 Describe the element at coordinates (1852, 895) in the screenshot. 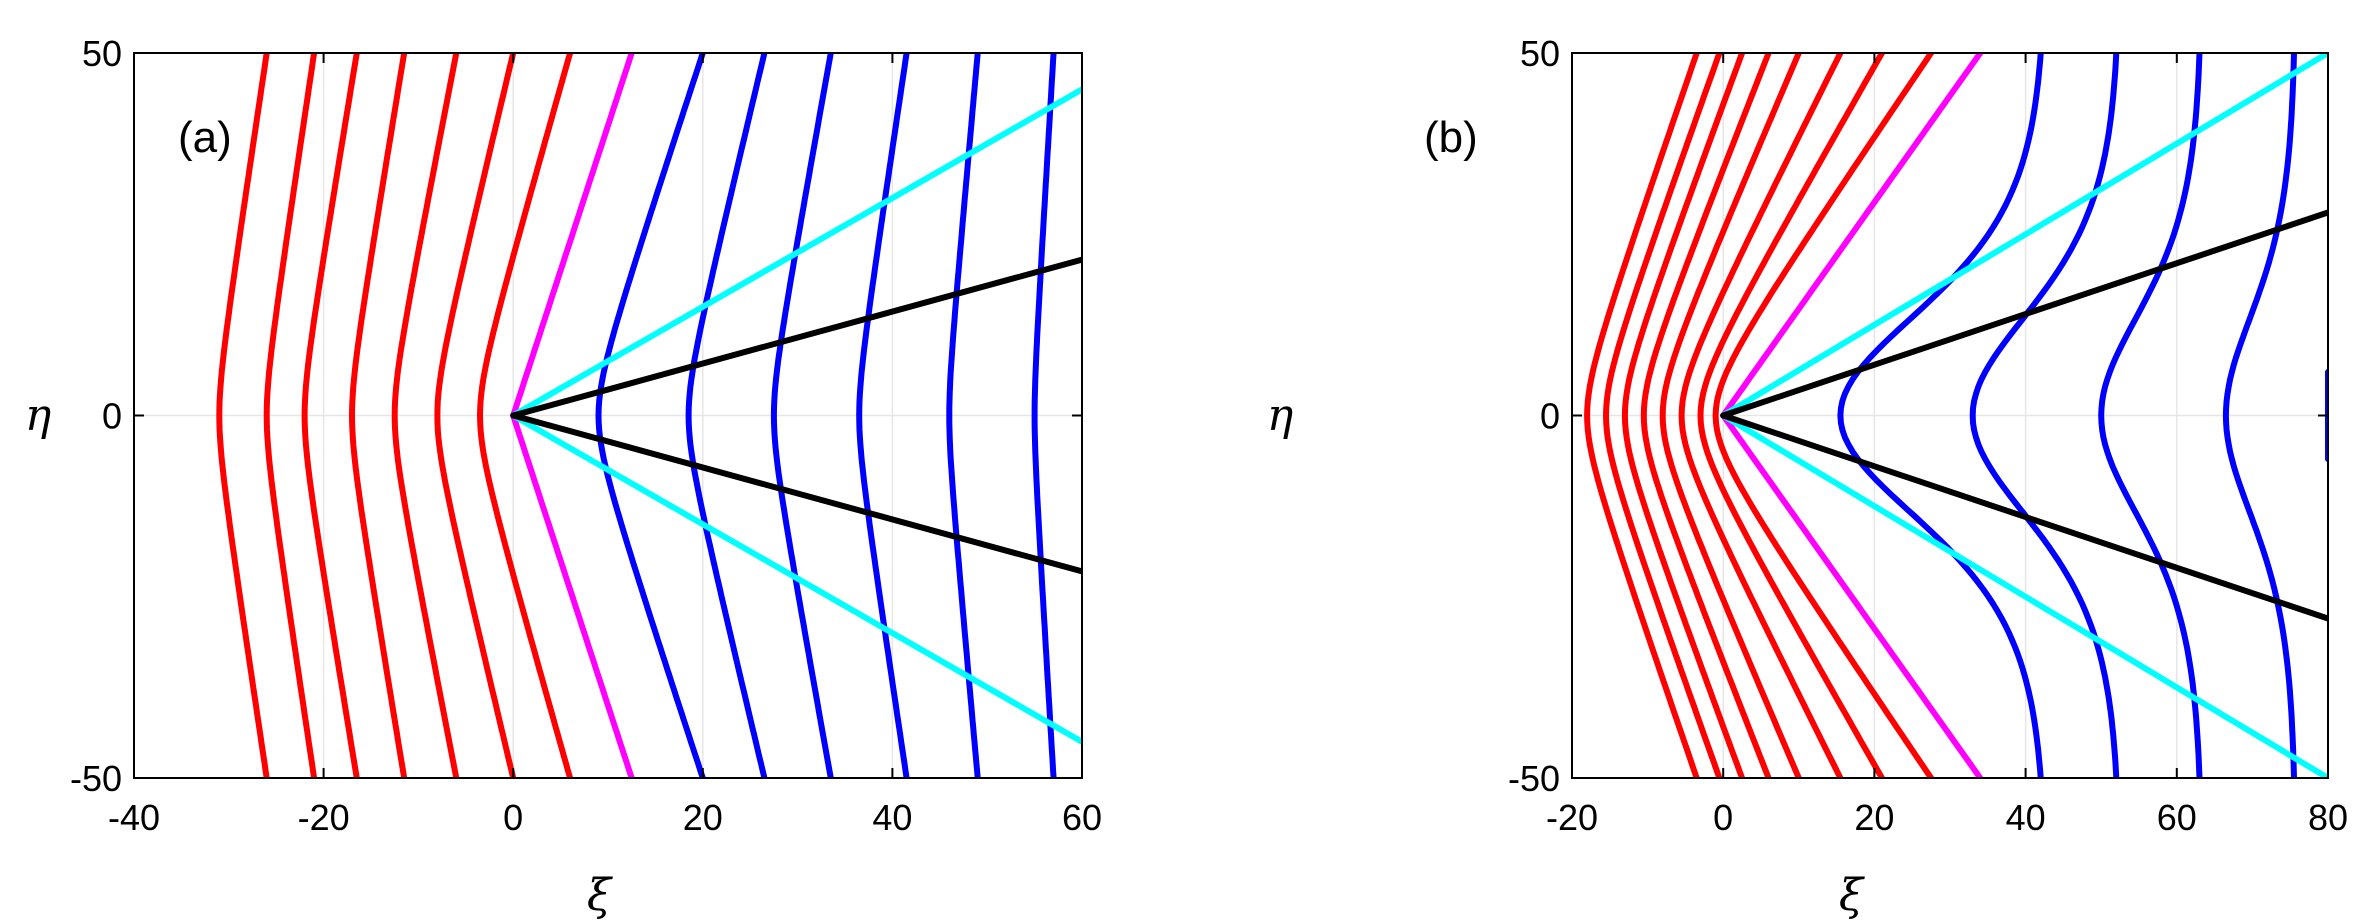

I see `x-axis-label-b: ξ` at that location.